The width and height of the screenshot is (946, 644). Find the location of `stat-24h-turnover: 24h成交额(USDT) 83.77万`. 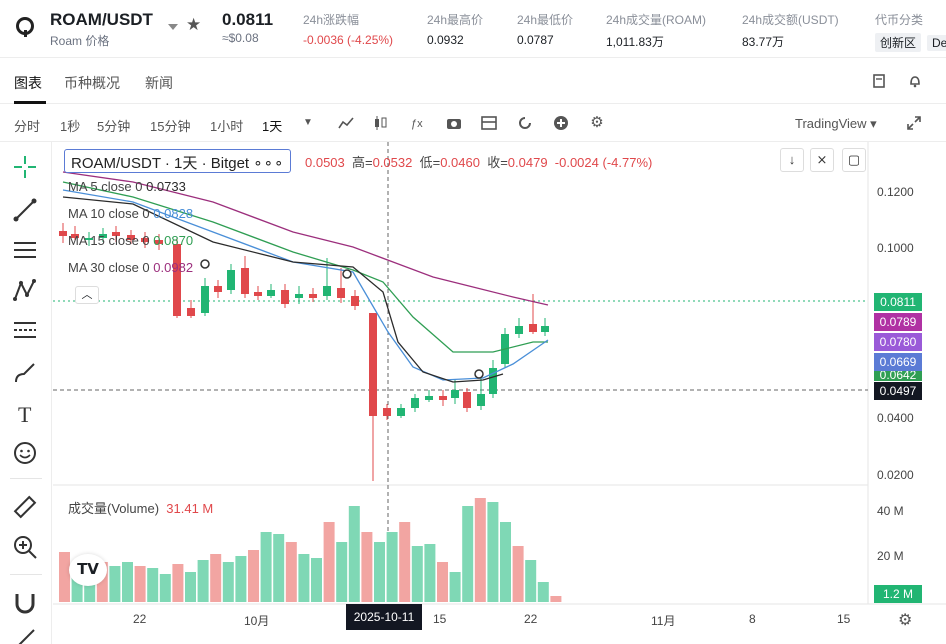

stat-24h-turnover: 24h成交额(USDT) 83.77万 is located at coordinates (790, 31).